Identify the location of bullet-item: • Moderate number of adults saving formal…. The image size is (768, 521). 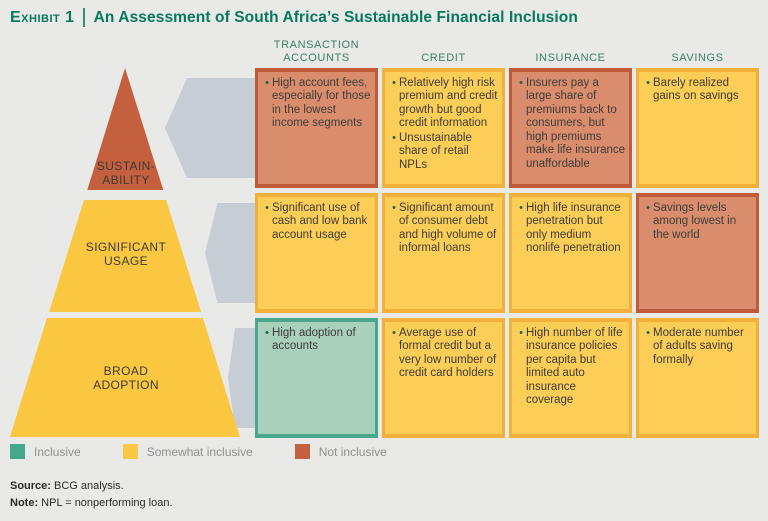
(698, 347).